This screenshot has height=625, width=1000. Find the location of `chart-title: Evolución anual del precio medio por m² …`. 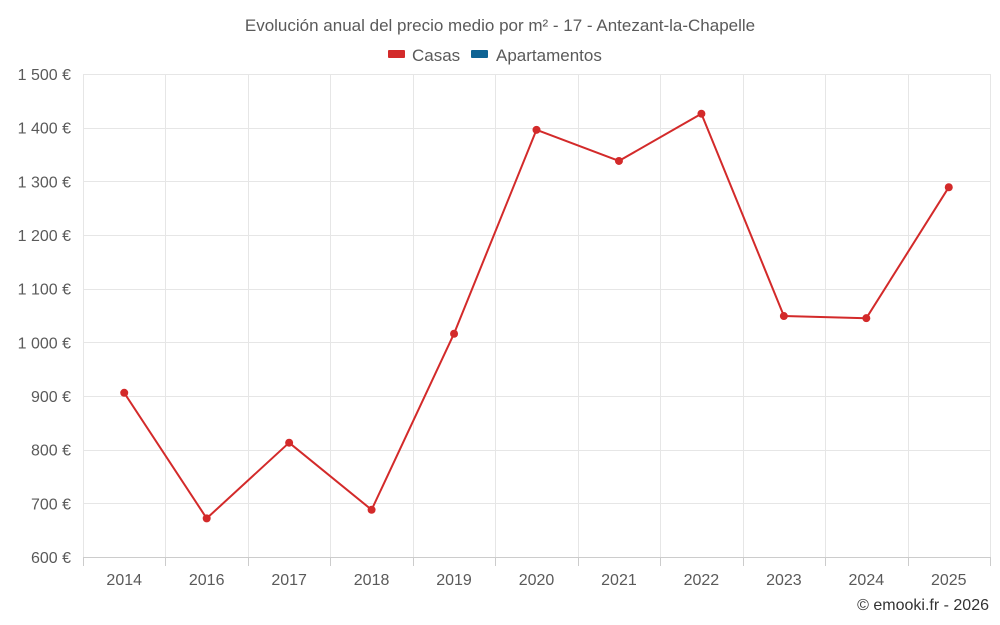

chart-title: Evolución anual del precio medio por m² … is located at coordinates (500, 25).